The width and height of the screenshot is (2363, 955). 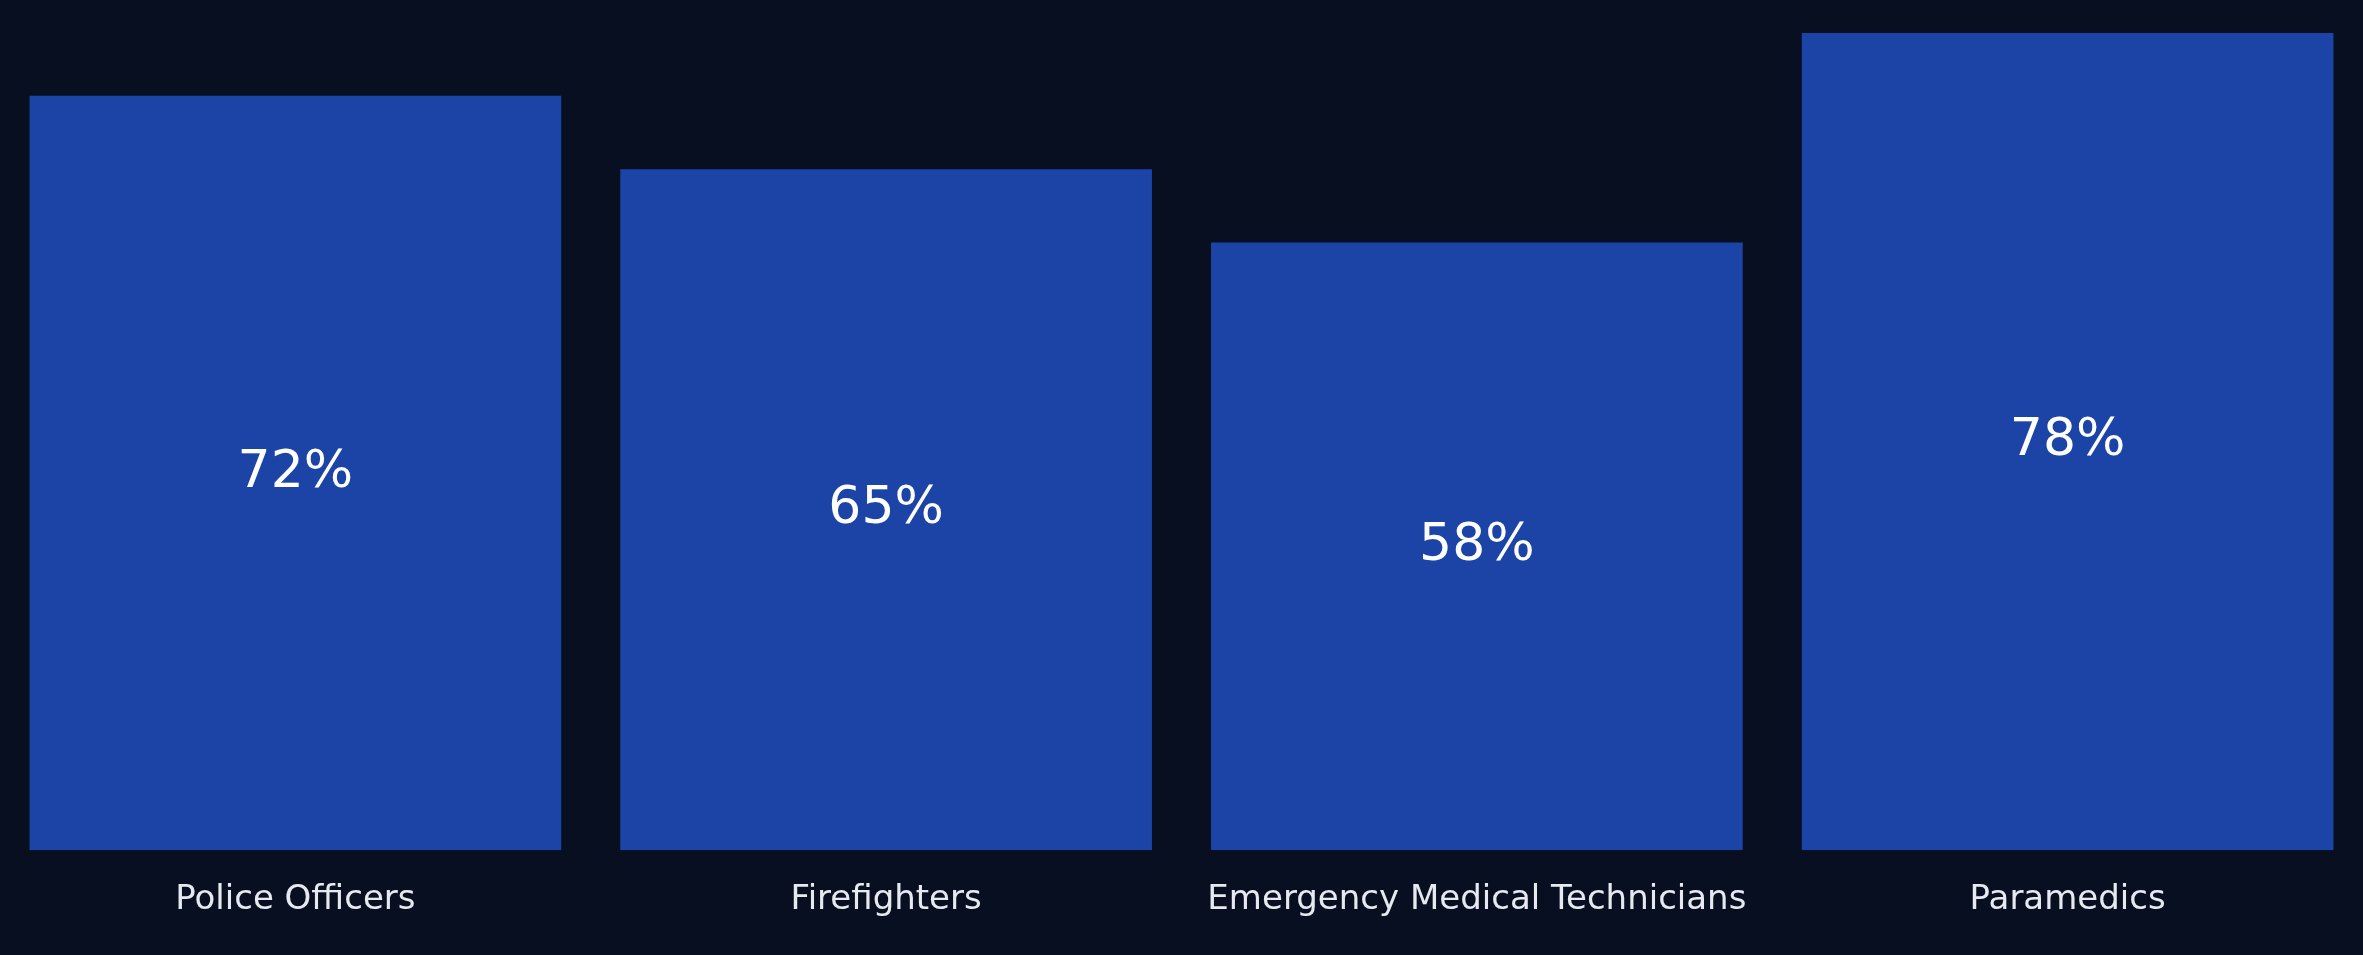 I want to click on x-tick-label: Firefighters, so click(x=886, y=897).